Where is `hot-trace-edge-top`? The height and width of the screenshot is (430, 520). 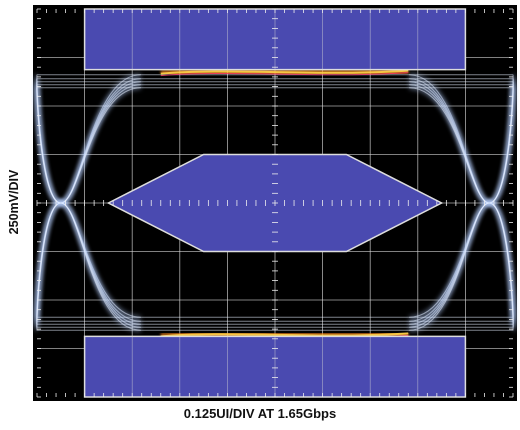
hot-trace-edge-top is located at coordinates (284, 74).